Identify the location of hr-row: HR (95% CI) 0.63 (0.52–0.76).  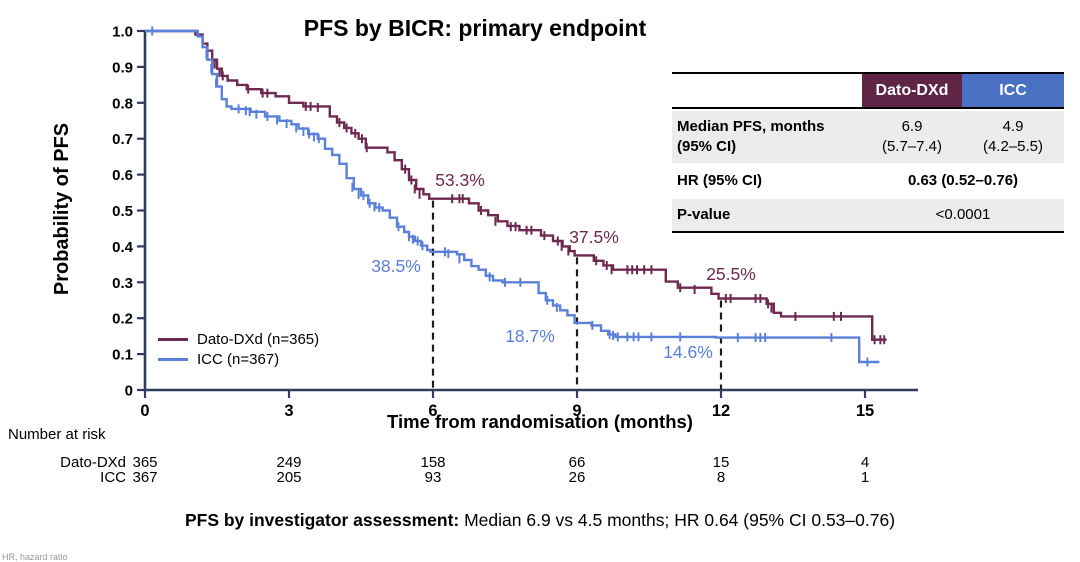
(868, 181).